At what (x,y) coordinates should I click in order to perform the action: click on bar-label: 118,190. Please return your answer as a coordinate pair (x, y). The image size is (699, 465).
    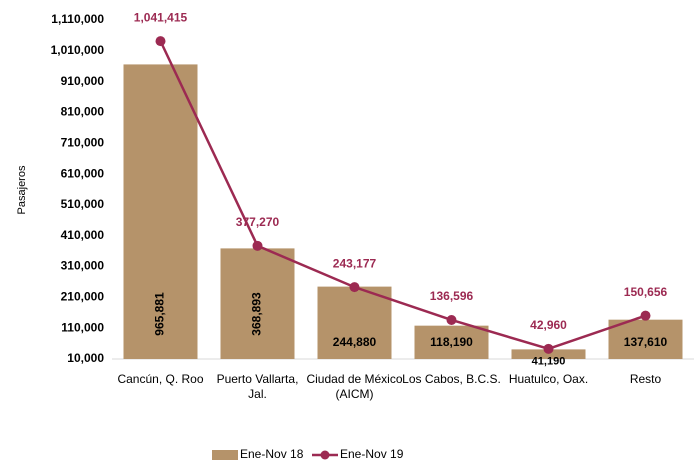
    Looking at the image, I should click on (451, 342).